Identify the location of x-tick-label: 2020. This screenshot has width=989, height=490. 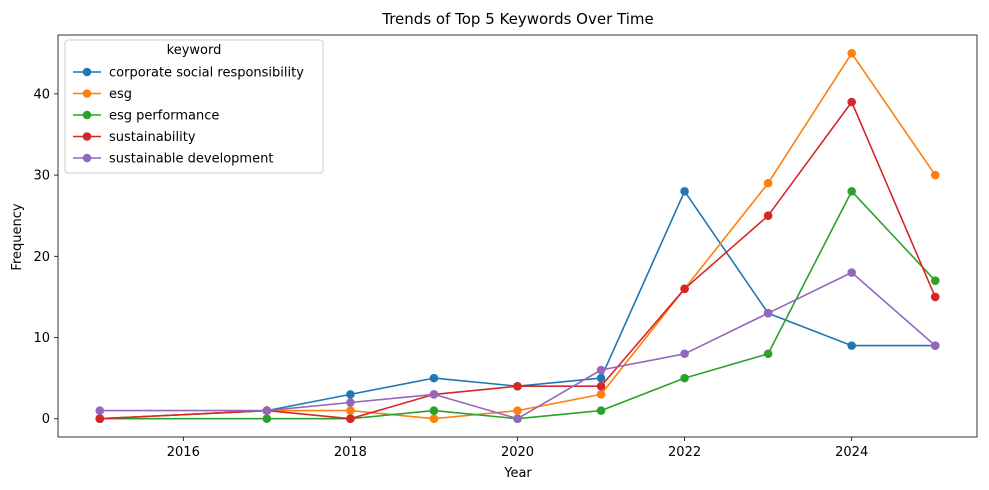
(517, 452).